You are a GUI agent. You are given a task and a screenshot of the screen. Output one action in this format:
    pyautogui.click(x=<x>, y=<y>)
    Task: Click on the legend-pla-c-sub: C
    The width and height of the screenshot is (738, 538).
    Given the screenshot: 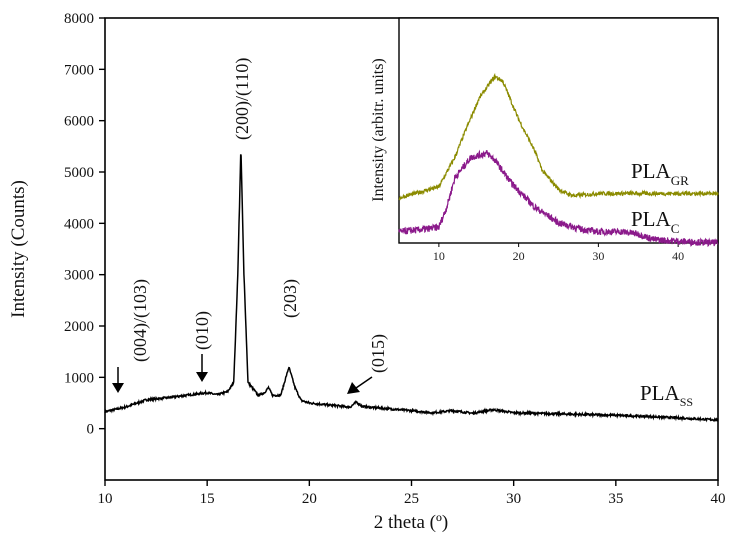 What is the action you would take?
    pyautogui.click(x=675, y=228)
    